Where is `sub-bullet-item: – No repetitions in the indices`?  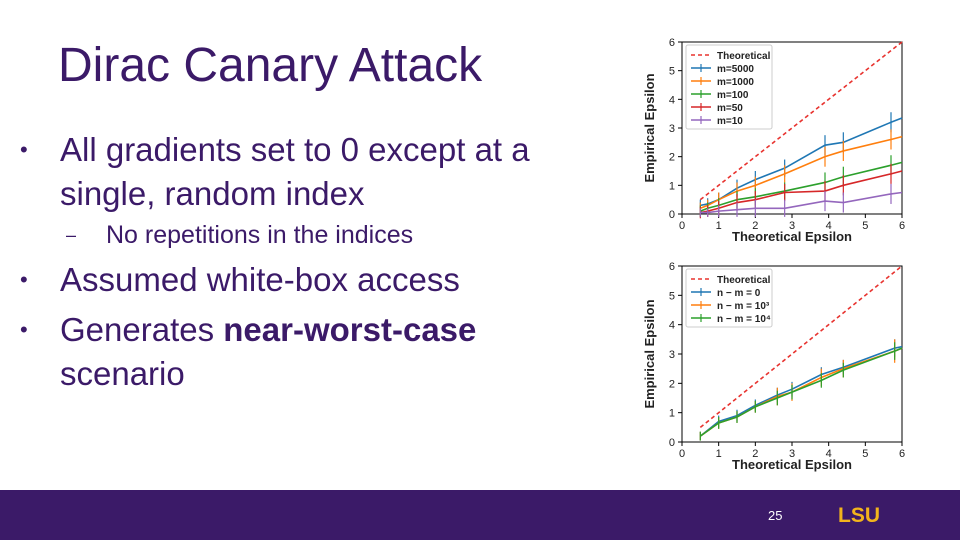
sub-bullet-item: – No repetitions in the indices is located at coordinates (320, 235).